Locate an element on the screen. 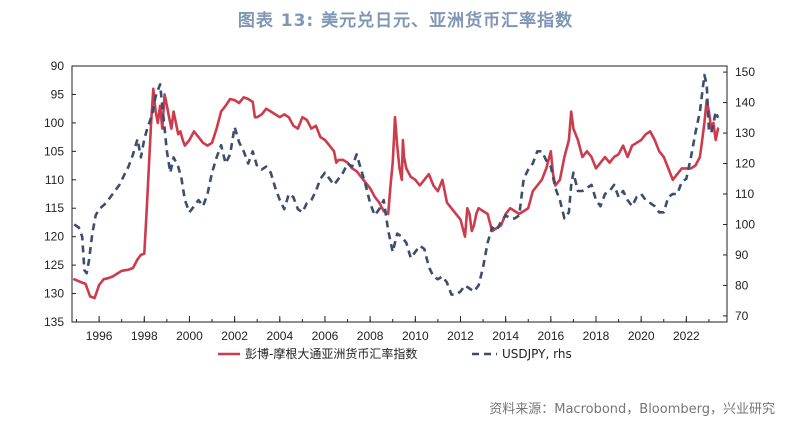  x-tick-label: 2014 is located at coordinates (505, 336).